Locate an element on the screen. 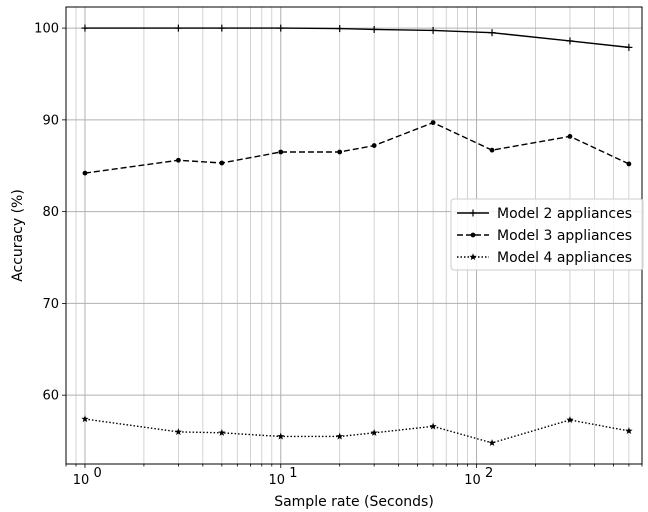 Image resolution: width=648 pixels, height=512 pixels. y-tick-label: 60 is located at coordinates (50, 396).